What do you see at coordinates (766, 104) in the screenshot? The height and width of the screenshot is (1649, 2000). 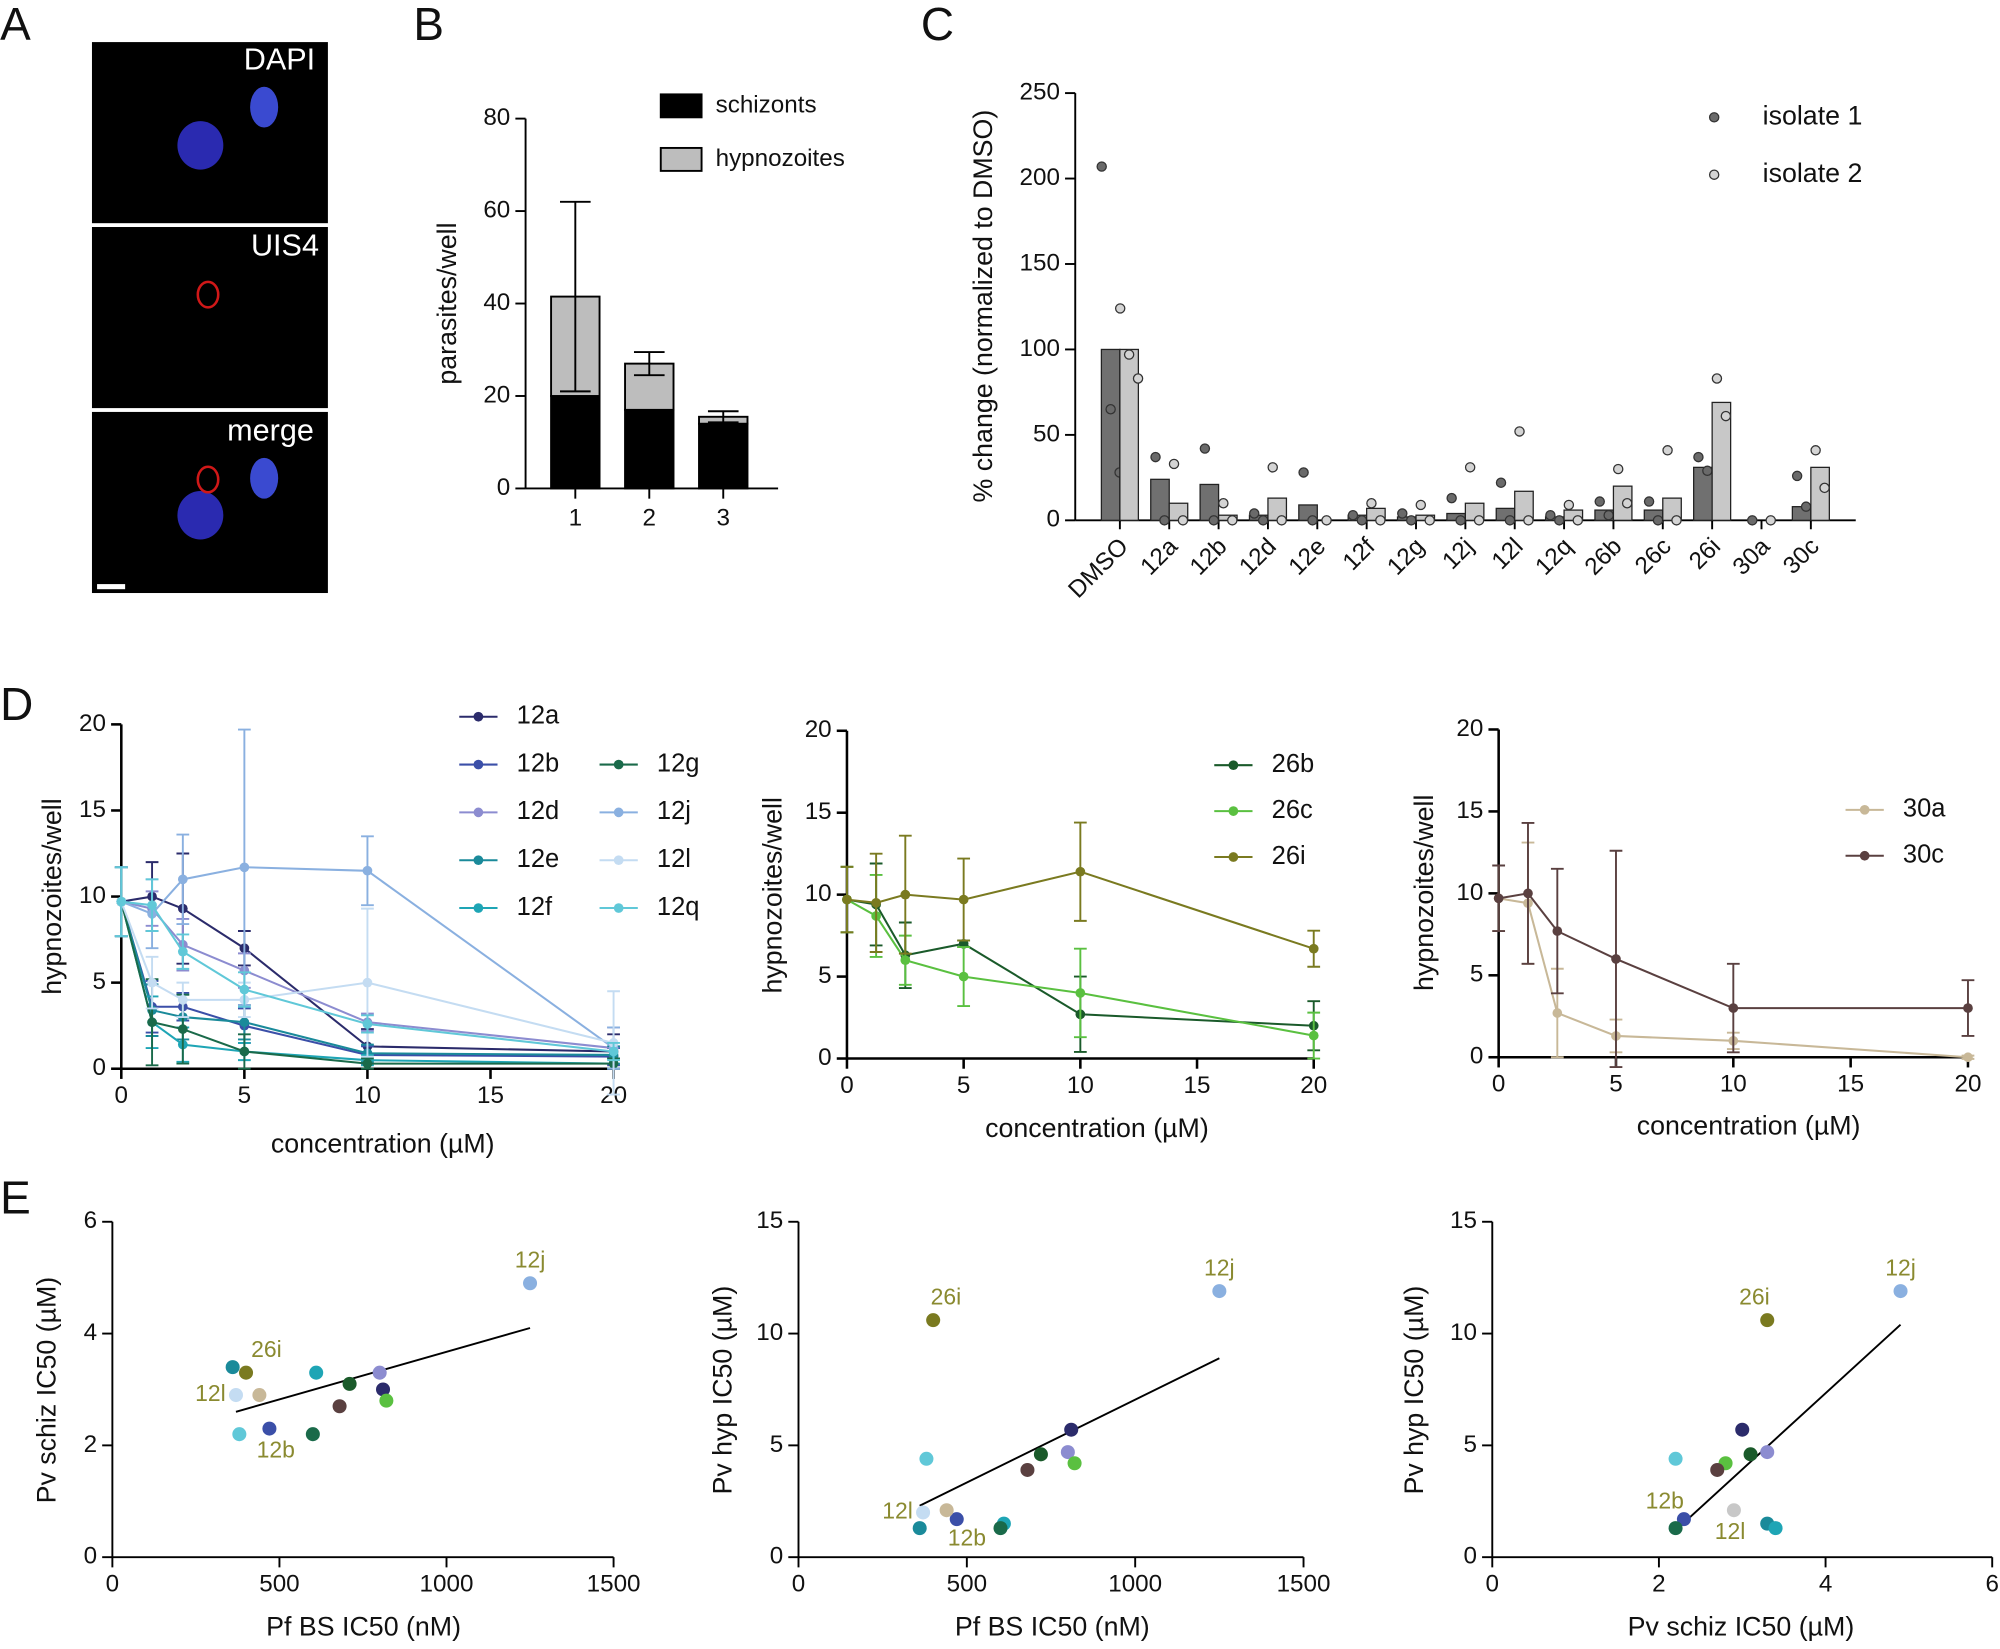 I see `legend-label: schizonts` at bounding box center [766, 104].